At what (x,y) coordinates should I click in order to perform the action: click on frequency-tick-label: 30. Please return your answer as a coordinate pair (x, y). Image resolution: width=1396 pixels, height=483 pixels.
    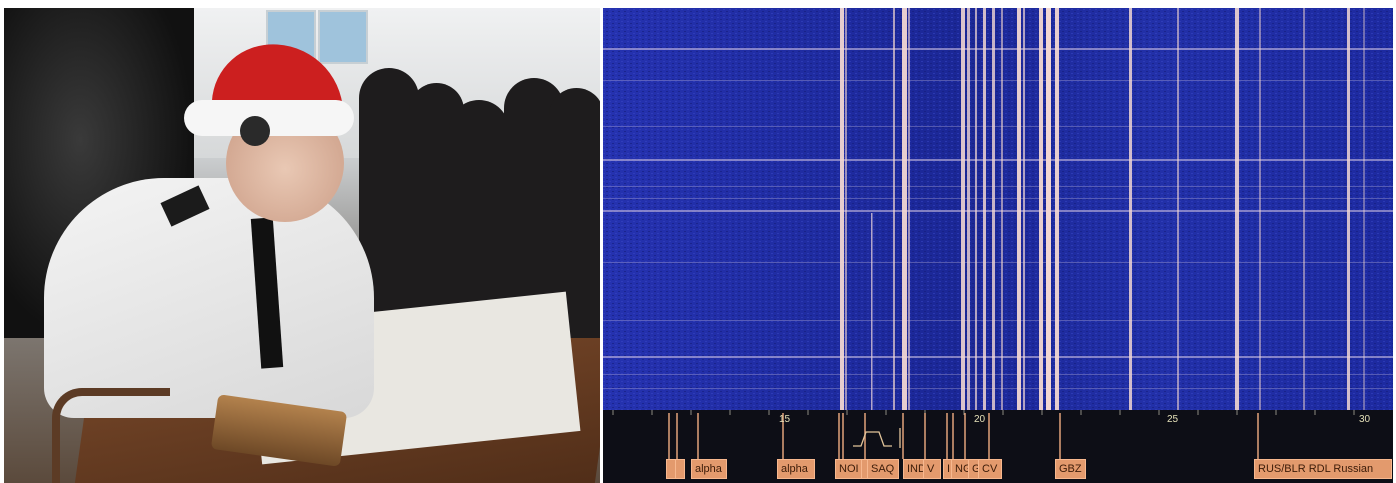
    Looking at the image, I should click on (1365, 419).